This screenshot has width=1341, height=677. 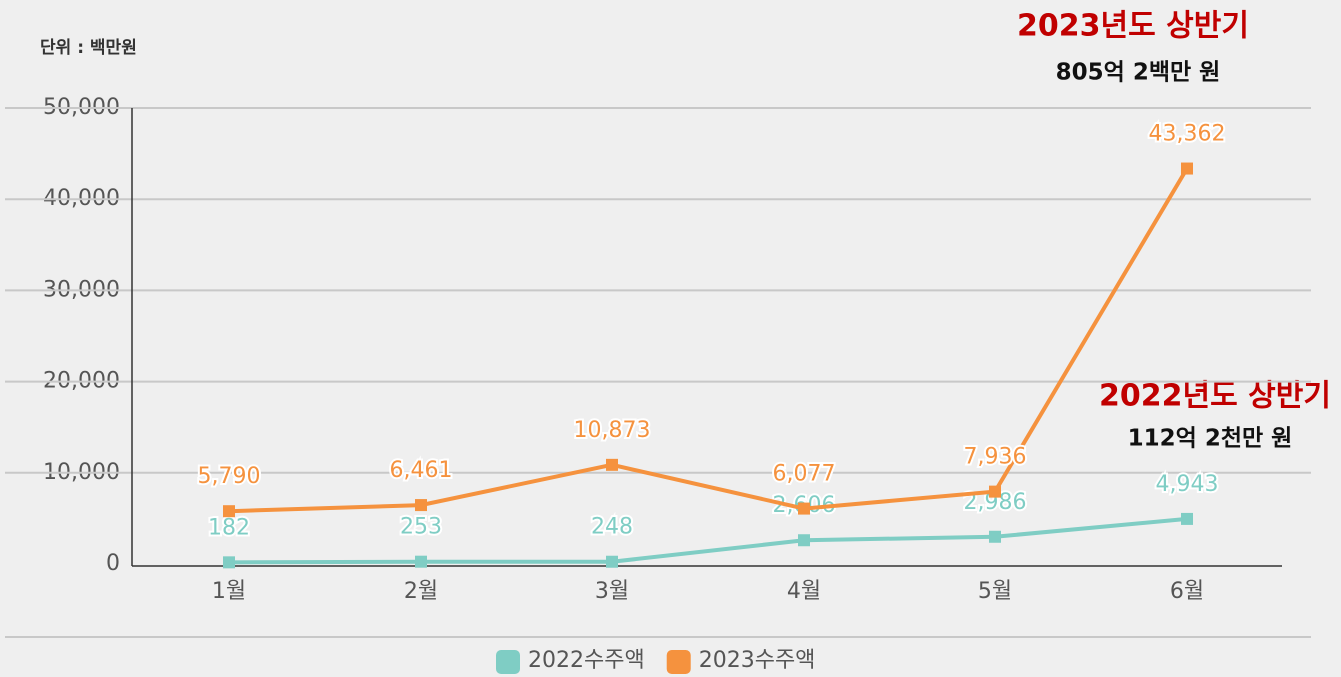 I want to click on data-label: 4,943, so click(x=1187, y=484).